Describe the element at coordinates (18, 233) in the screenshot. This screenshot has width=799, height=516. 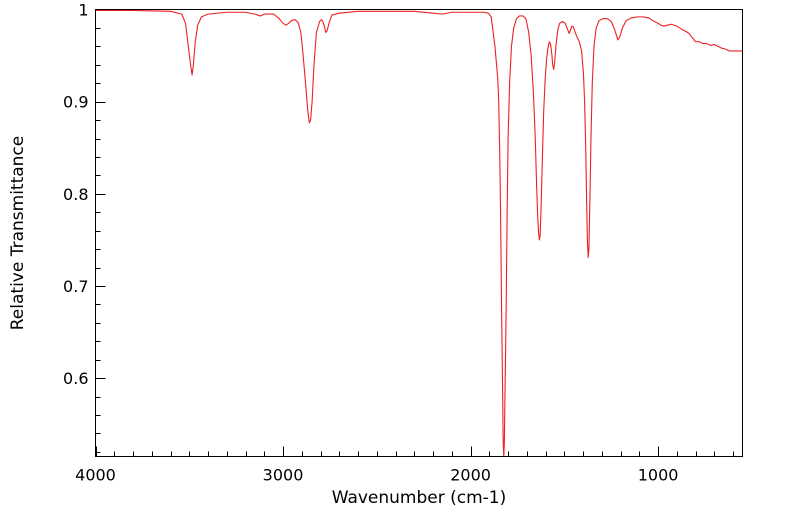
I see `y-axis-title: Relative Transmittance` at that location.